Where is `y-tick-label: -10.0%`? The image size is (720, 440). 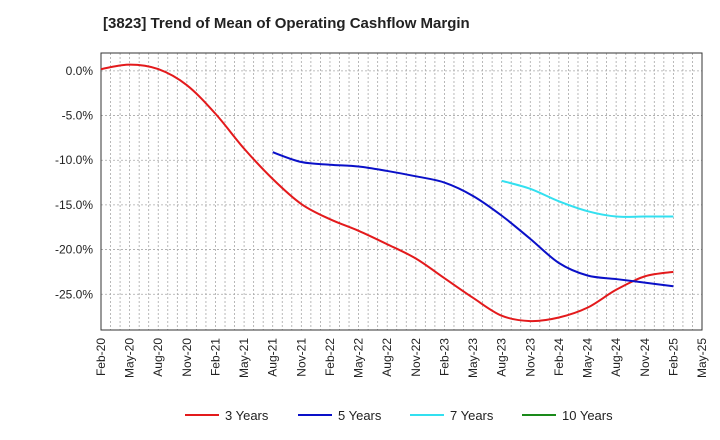 y-tick-label: -10.0% is located at coordinates (74, 160).